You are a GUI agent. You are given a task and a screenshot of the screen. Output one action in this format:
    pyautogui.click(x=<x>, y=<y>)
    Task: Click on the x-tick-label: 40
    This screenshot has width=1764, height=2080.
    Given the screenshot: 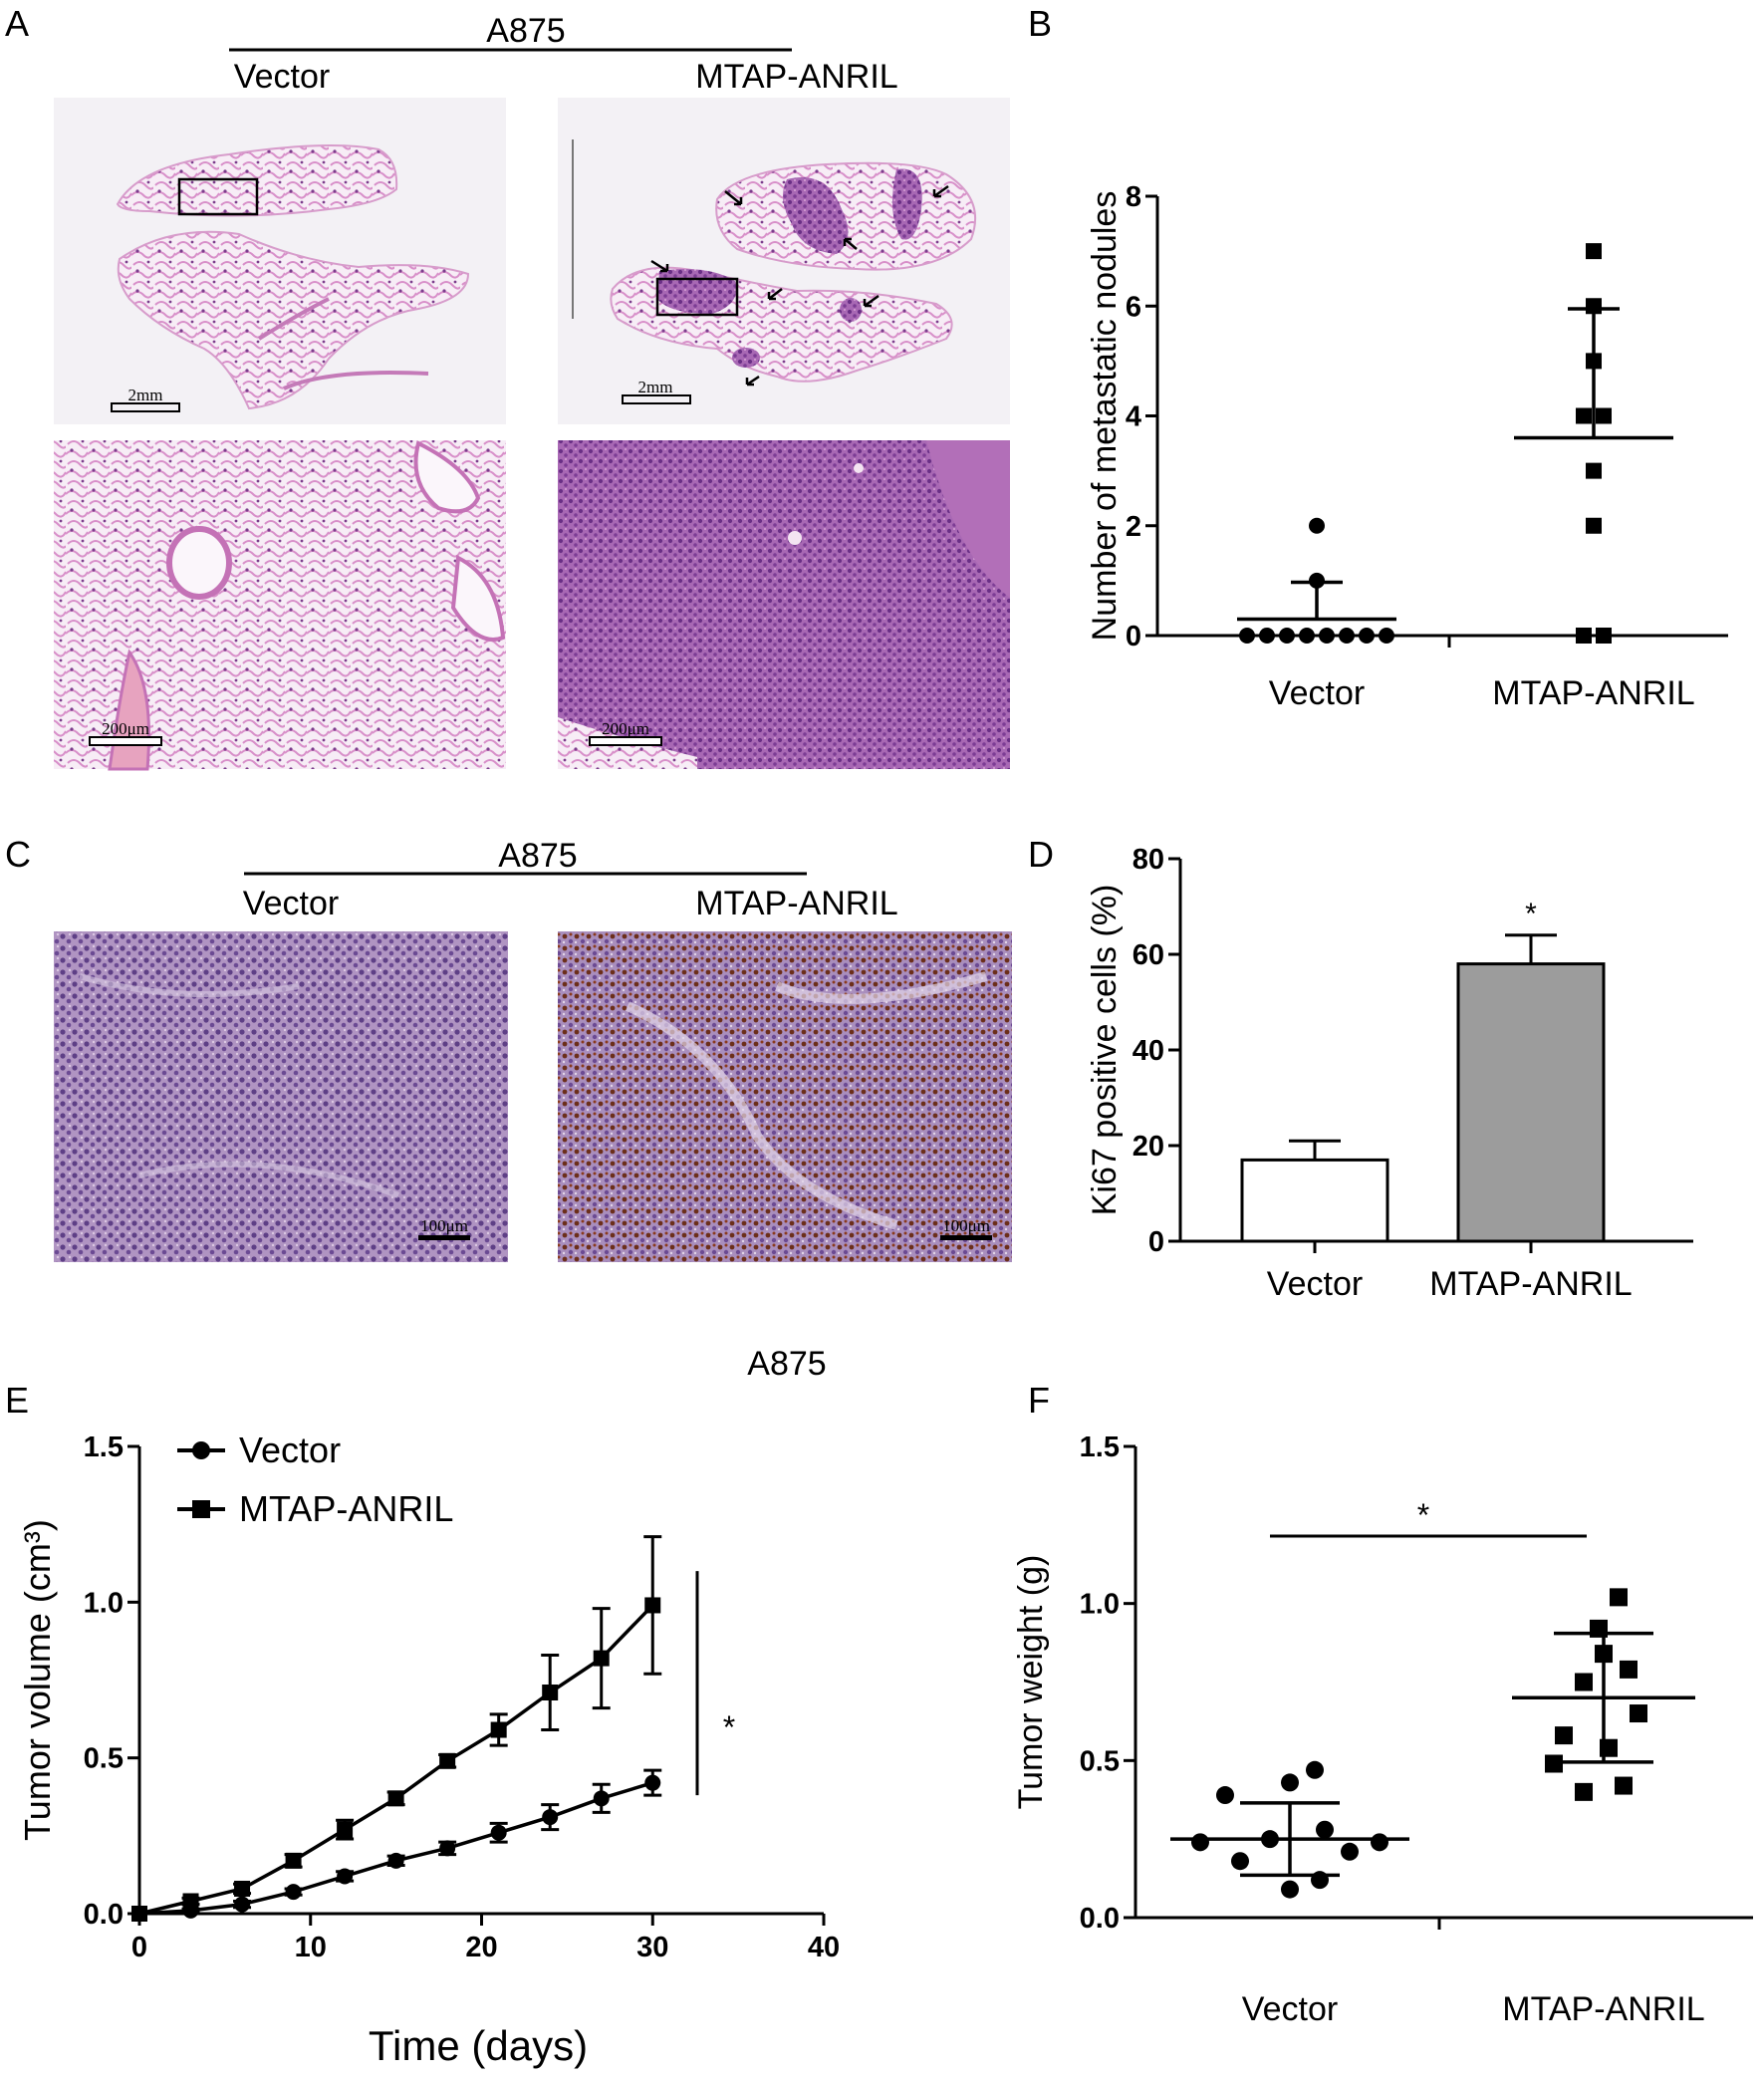 What is the action you would take?
    pyautogui.click(x=824, y=1947)
    